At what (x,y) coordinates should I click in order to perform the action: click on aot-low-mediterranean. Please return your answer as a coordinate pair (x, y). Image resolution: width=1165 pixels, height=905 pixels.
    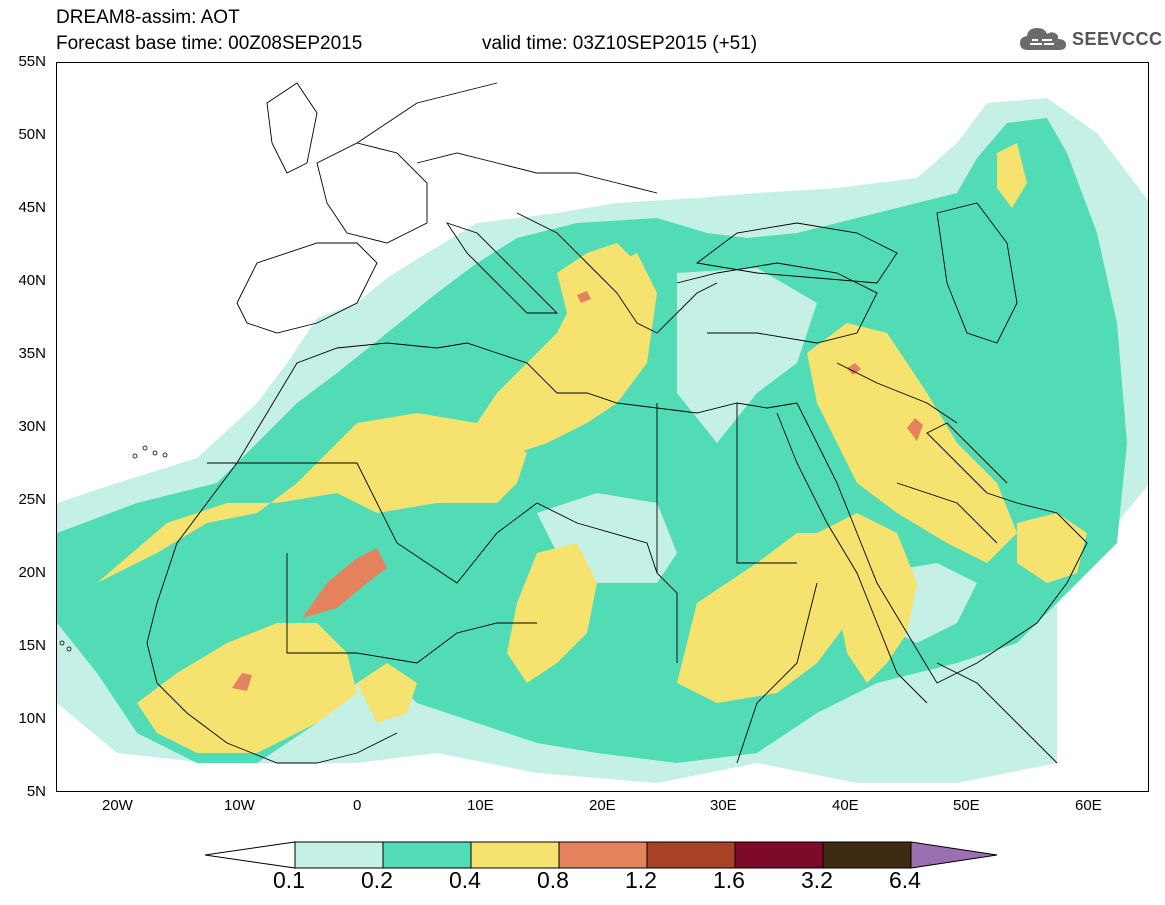
    Looking at the image, I should click on (747, 355).